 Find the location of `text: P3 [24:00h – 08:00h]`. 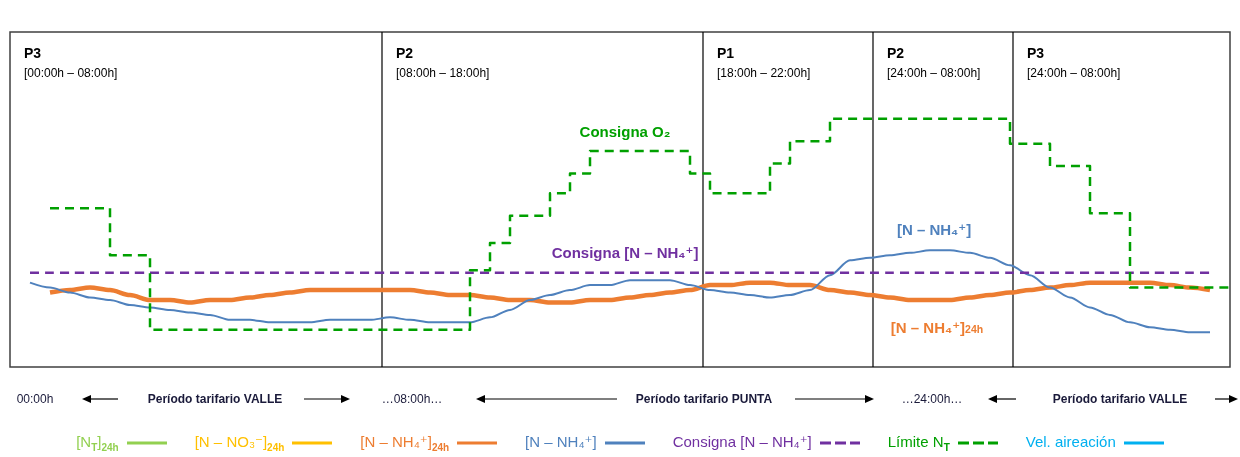

text: P3 [24:00h – 08:00h] is located at coordinates (1074, 62).